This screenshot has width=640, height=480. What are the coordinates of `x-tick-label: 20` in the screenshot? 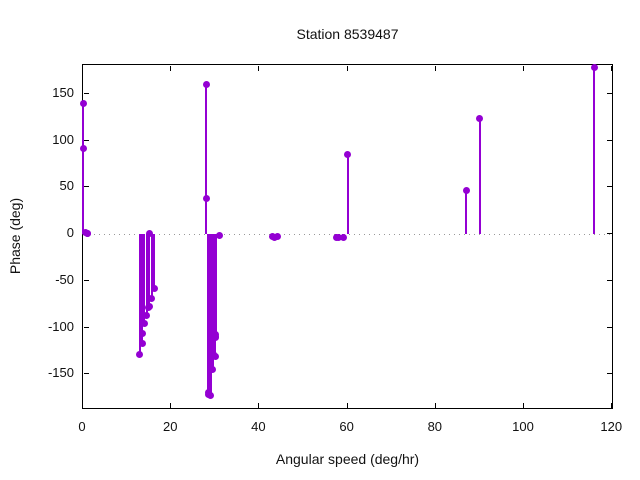 It's located at (170, 426).